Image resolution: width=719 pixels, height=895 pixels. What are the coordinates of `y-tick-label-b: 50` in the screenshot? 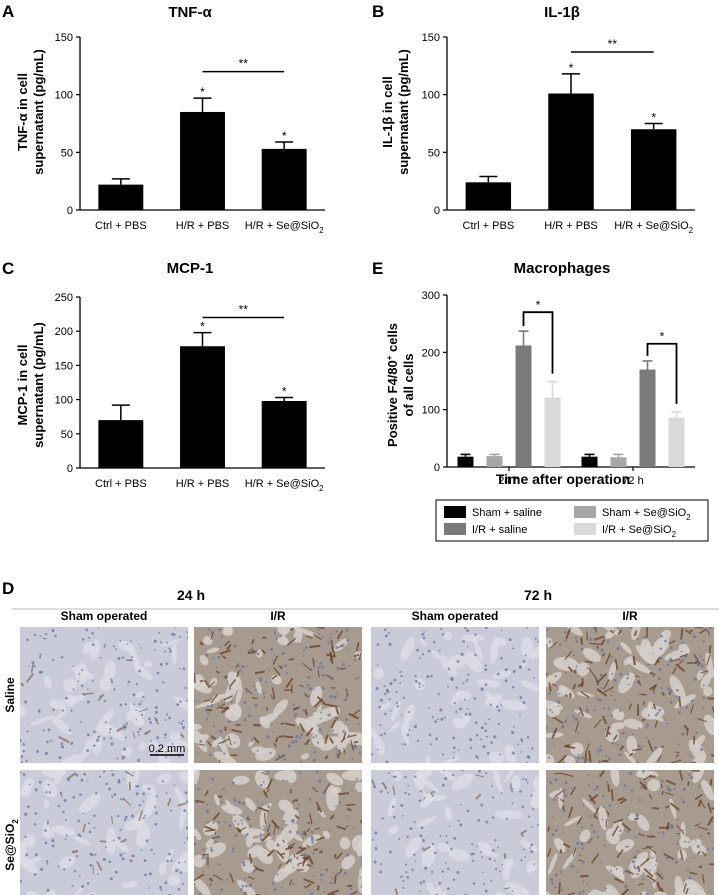 It's located at (434, 153).